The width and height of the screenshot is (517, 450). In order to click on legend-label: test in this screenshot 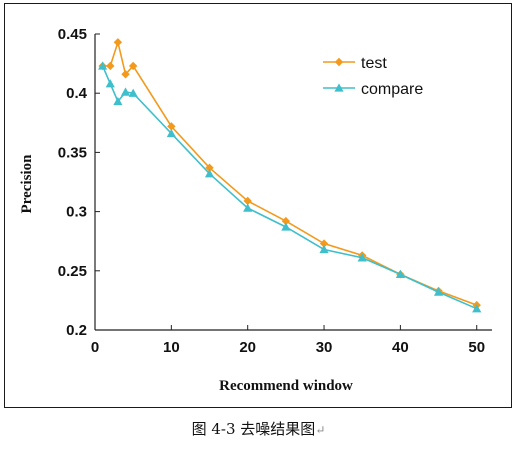, I will do `click(374, 63)`.